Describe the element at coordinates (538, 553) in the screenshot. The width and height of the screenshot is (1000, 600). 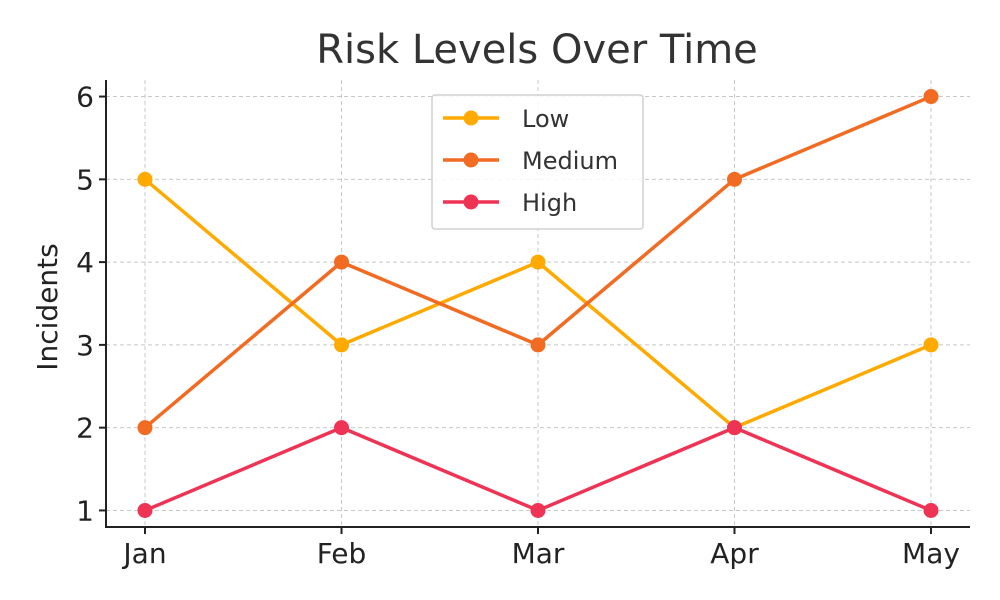
I see `x-tick-label: Mar` at that location.